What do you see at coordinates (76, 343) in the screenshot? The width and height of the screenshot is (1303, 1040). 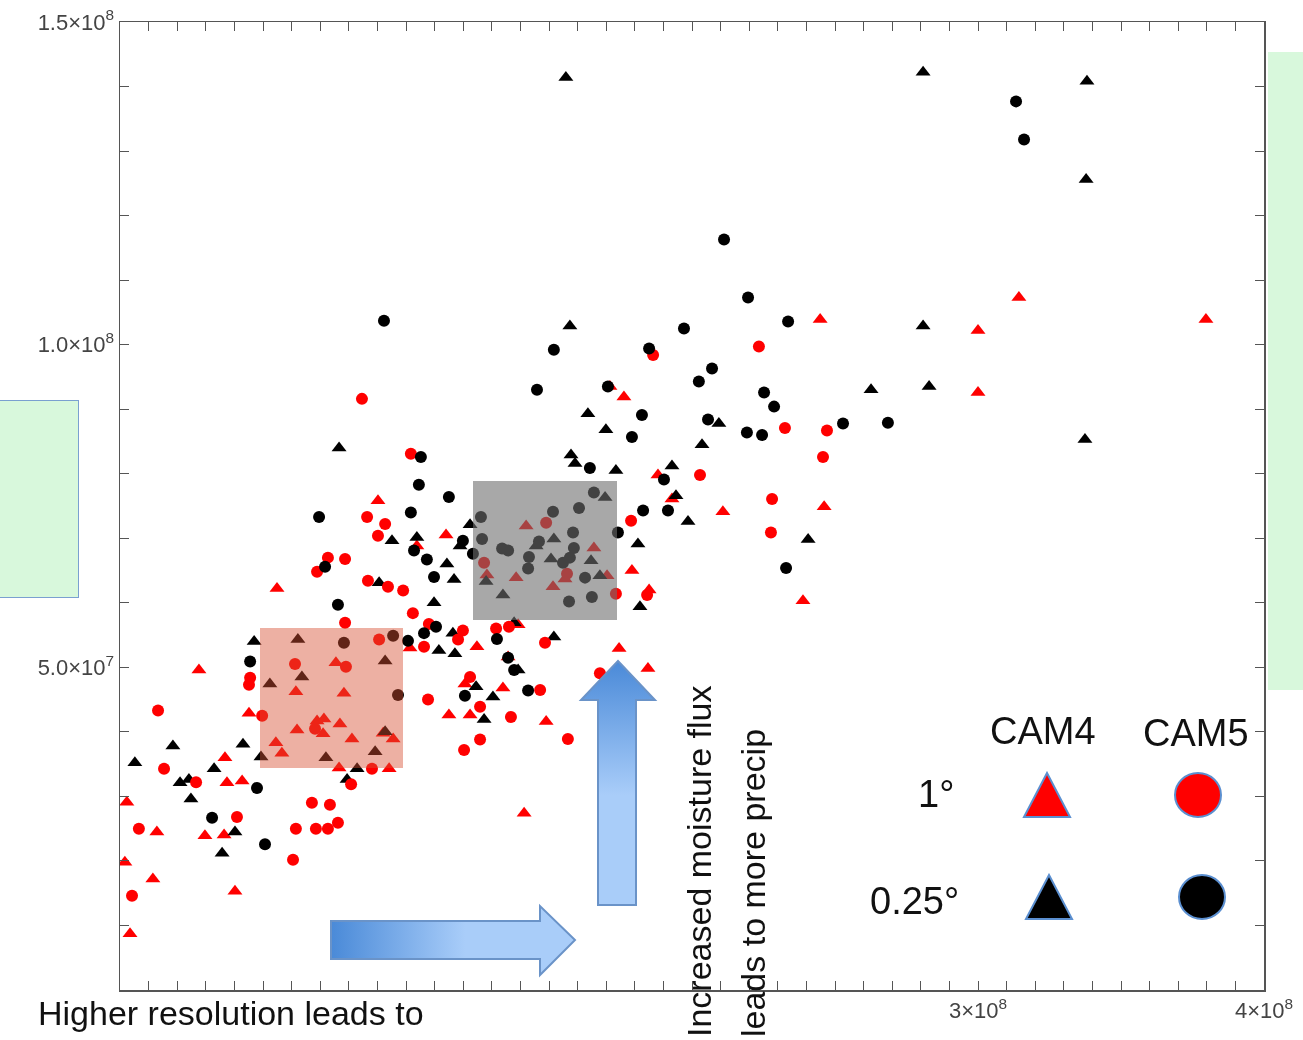 I see `y-tick-label: 1.0×10$^{8}$` at bounding box center [76, 343].